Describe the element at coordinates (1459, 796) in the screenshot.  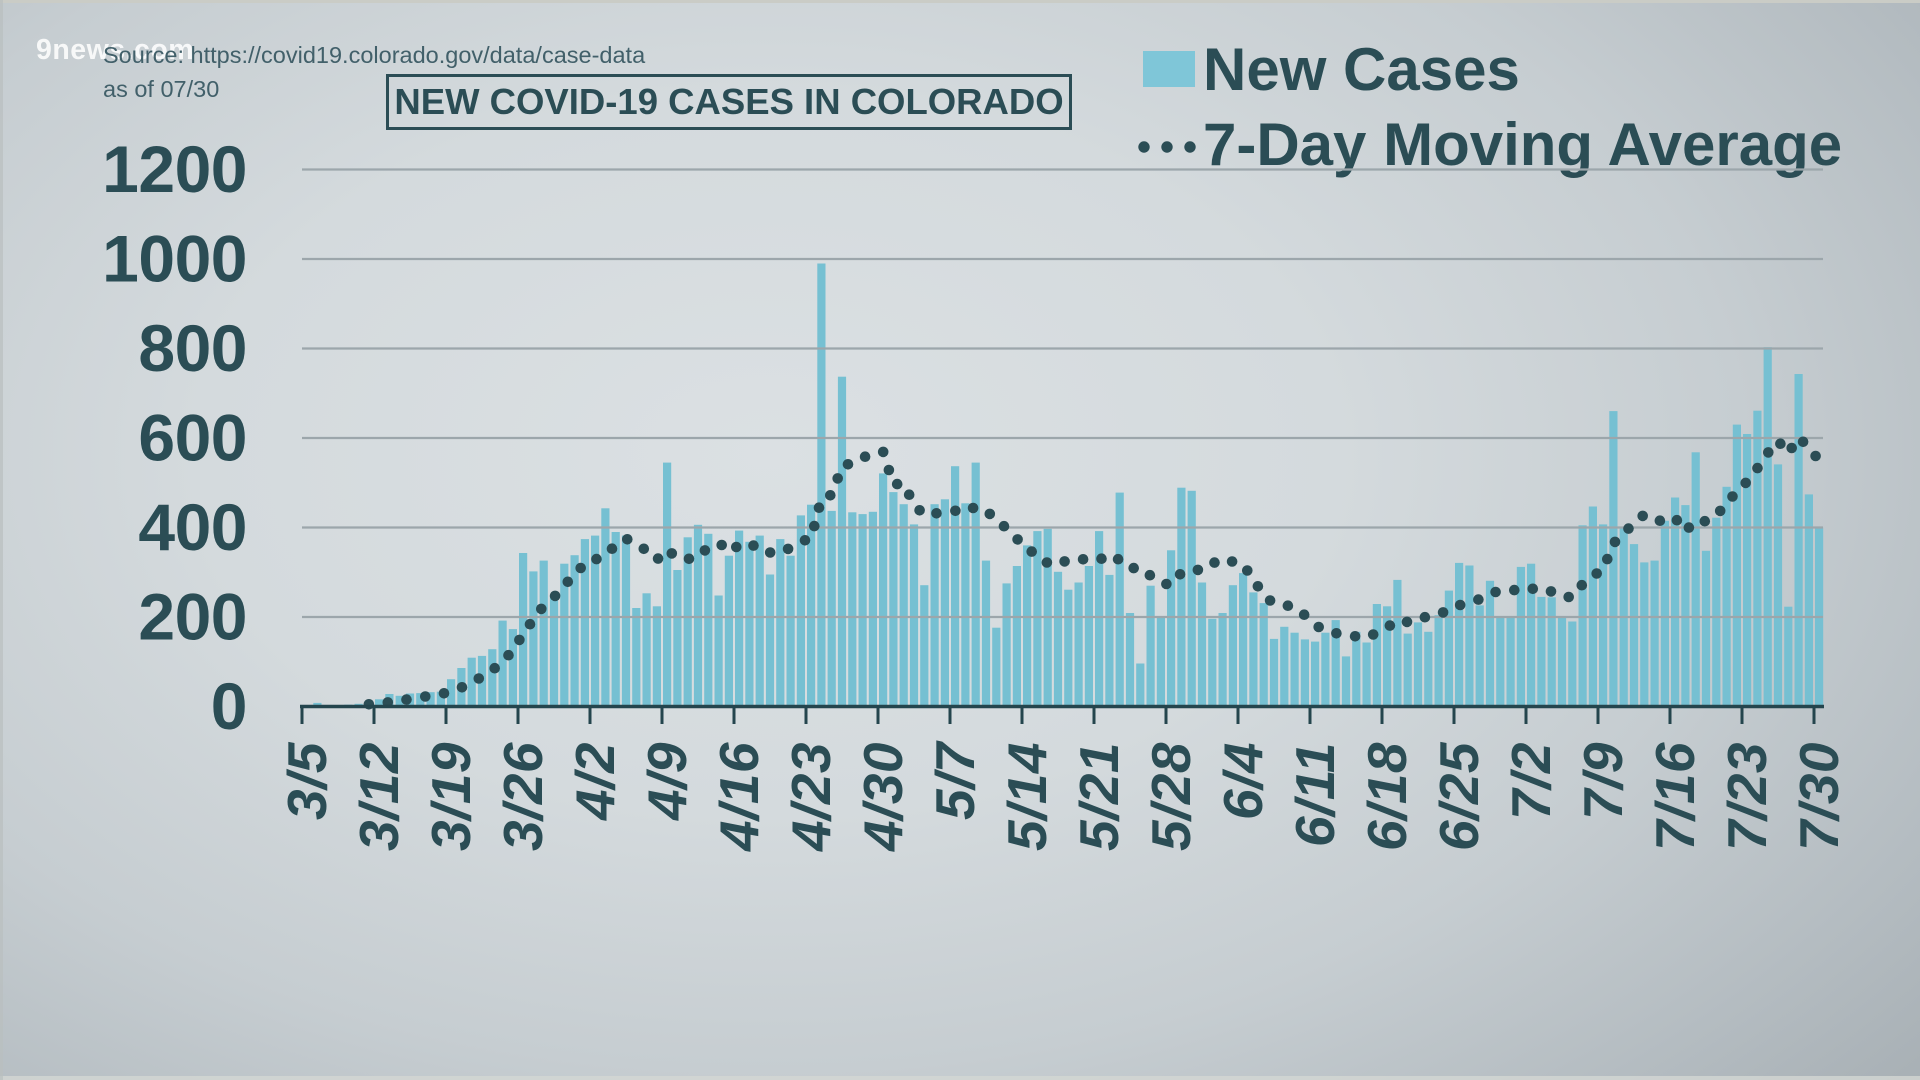
I see `svg-text: 6/25` at that location.